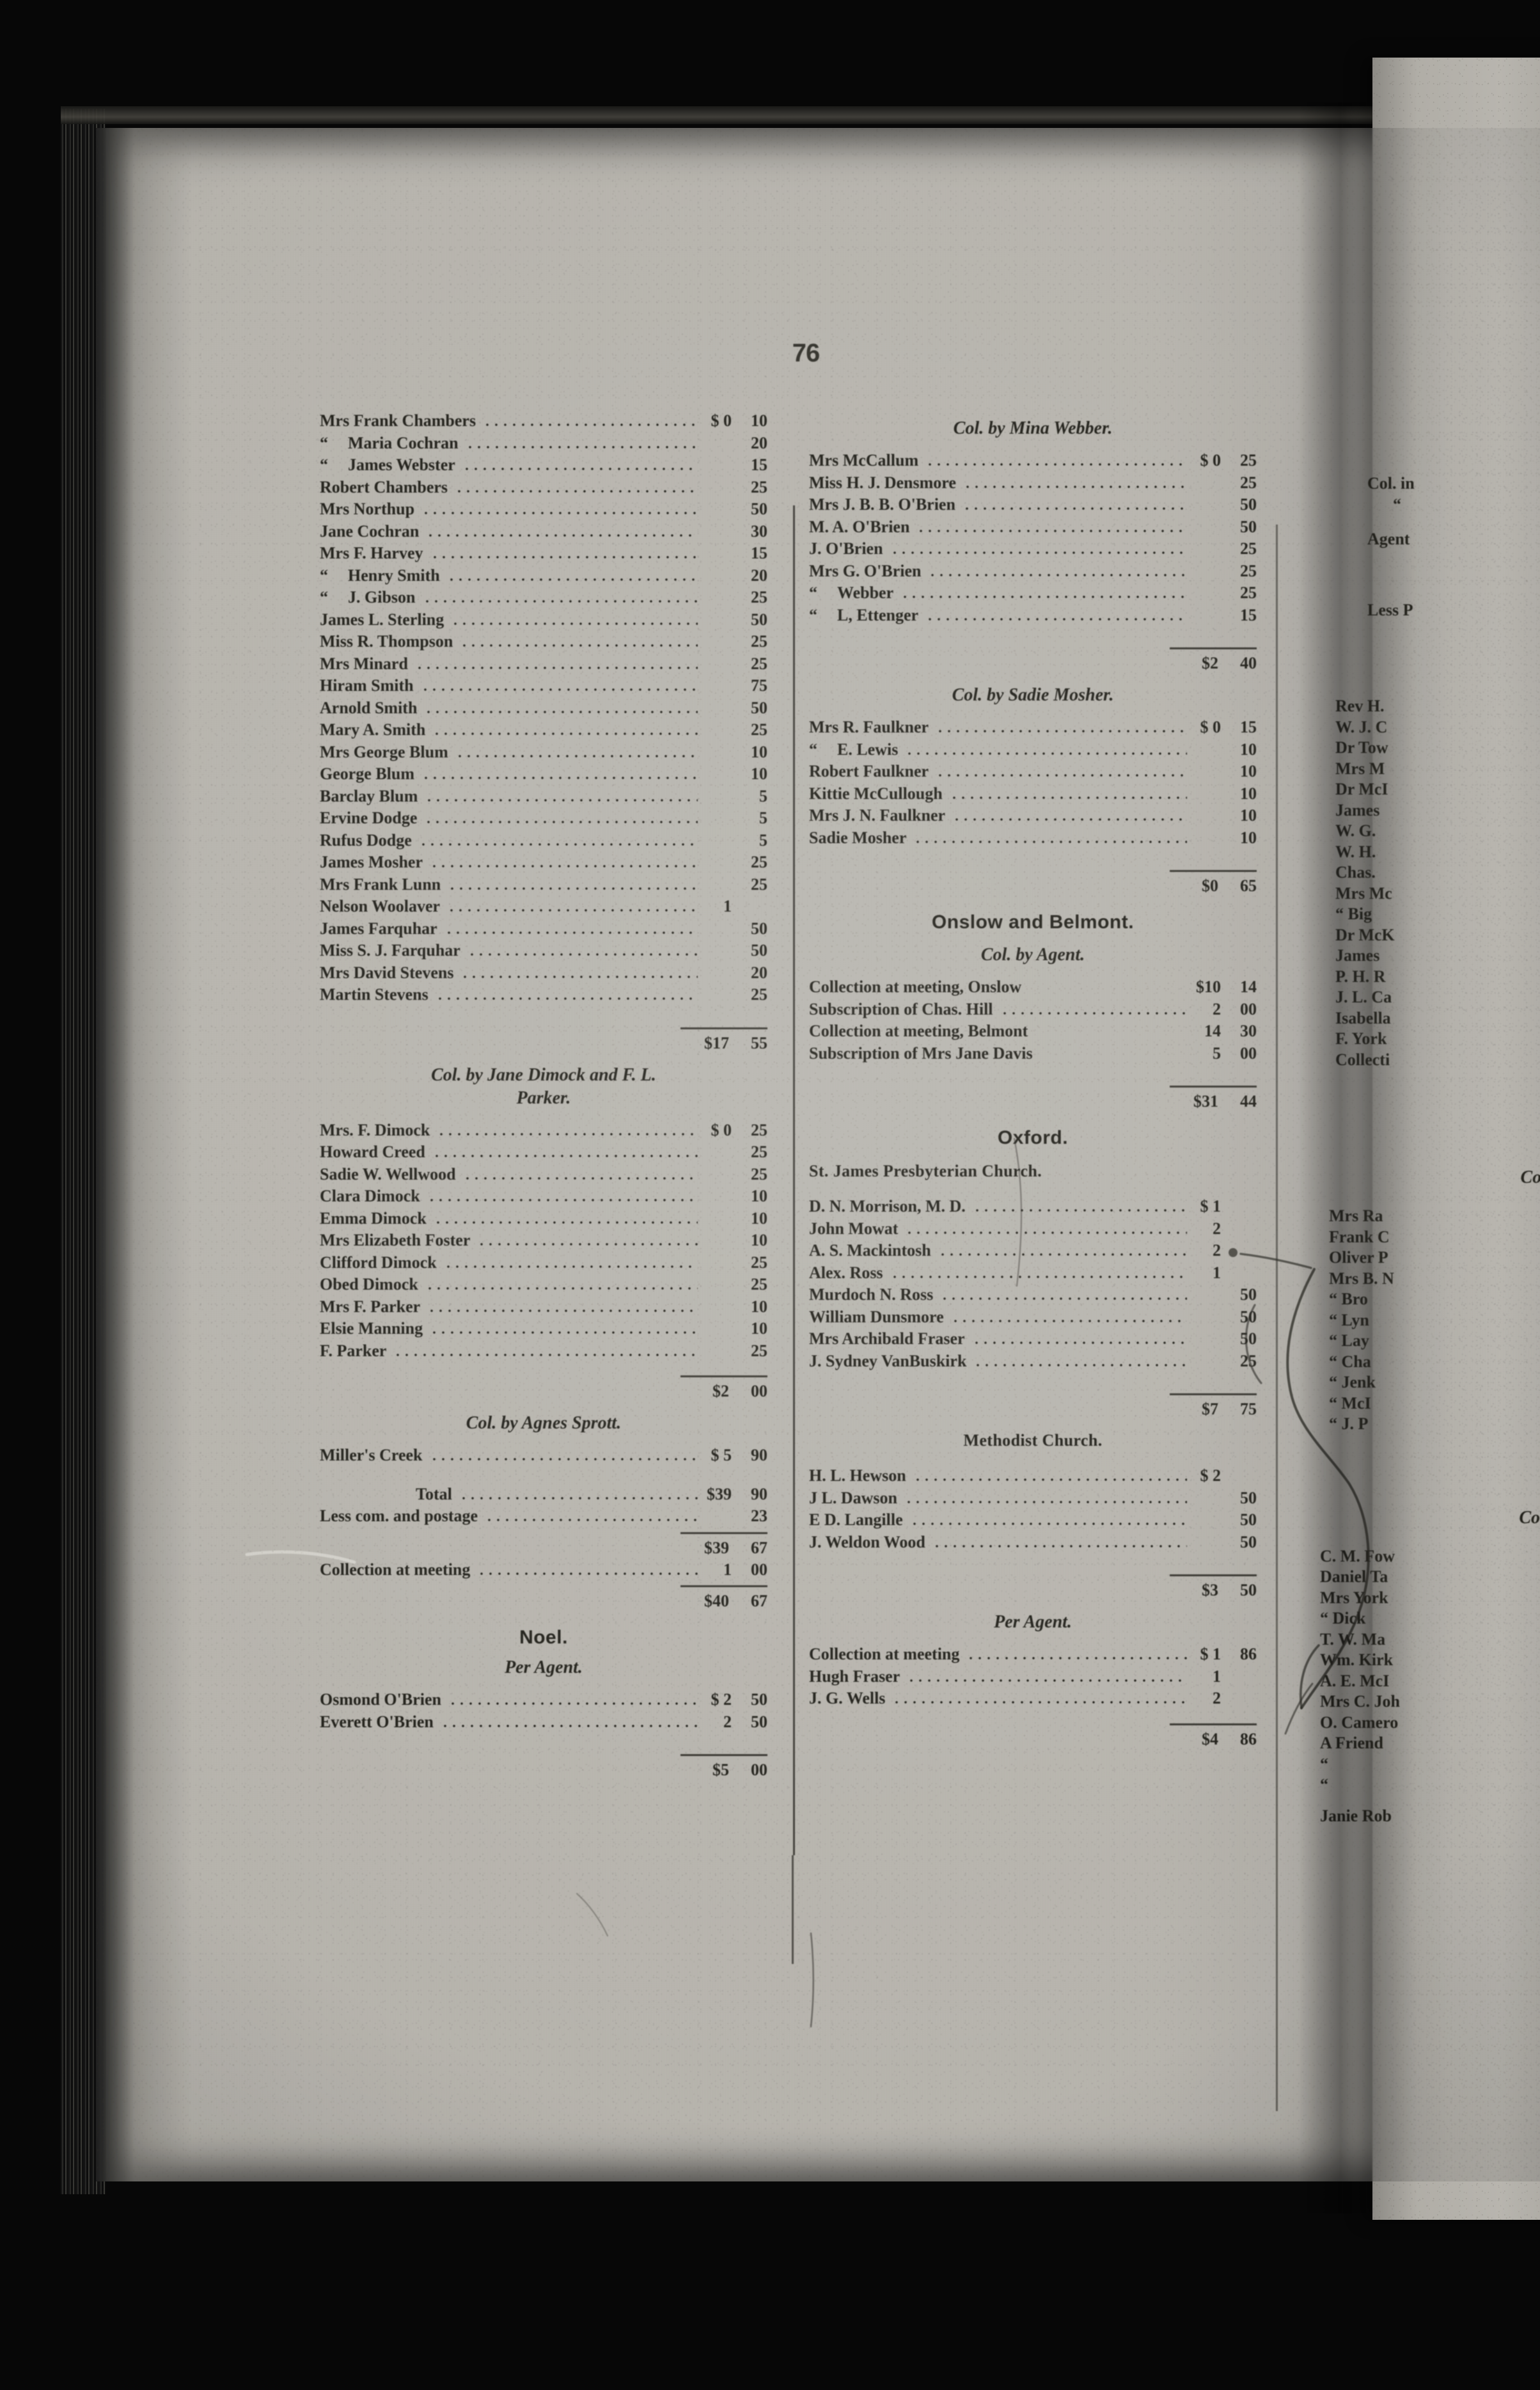  Describe the element at coordinates (761, 115) in the screenshot. I see `book-top-edge` at that location.